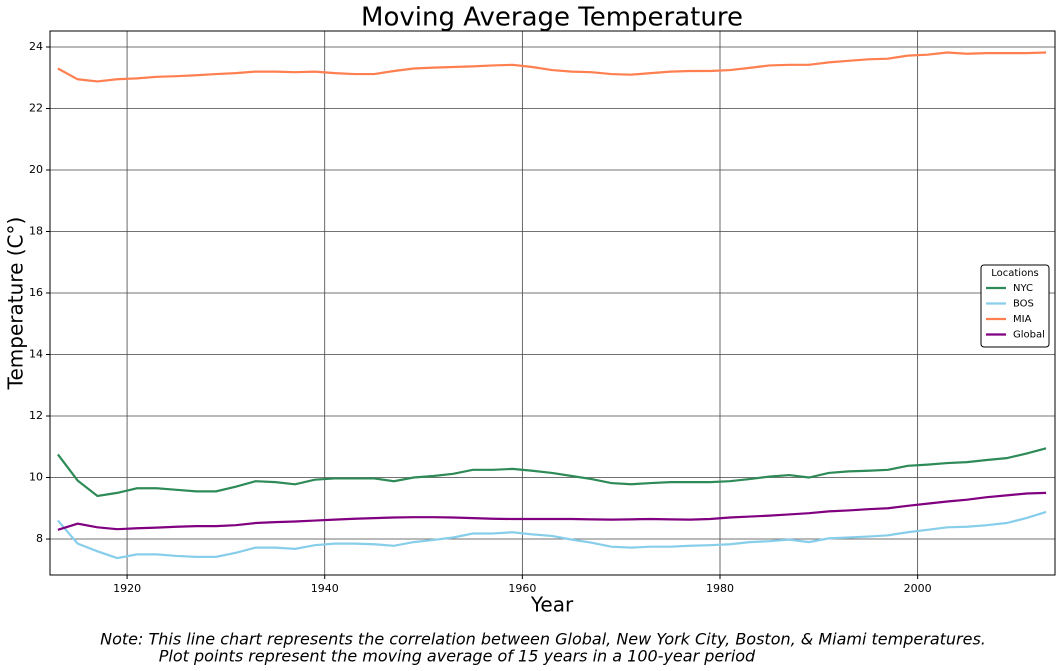 The width and height of the screenshot is (1061, 671). Describe the element at coordinates (552, 605) in the screenshot. I see `x-axis-label: Year` at that location.